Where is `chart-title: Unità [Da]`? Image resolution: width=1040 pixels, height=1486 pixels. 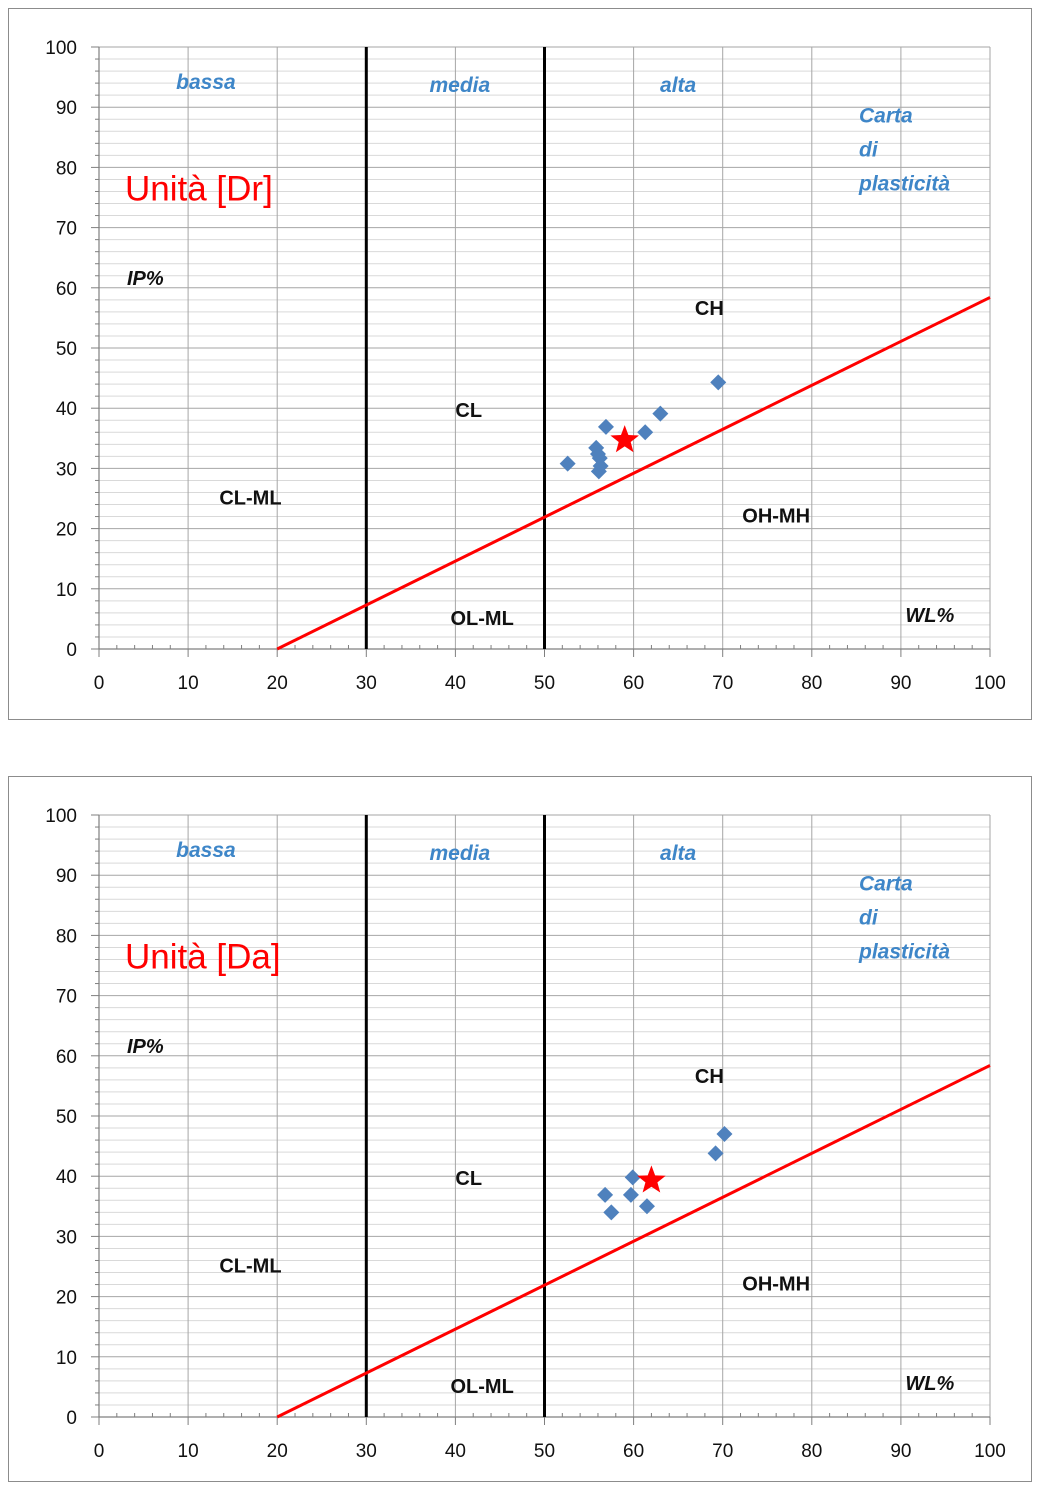
chart-title: Unità [Da] is located at coordinates (203, 957).